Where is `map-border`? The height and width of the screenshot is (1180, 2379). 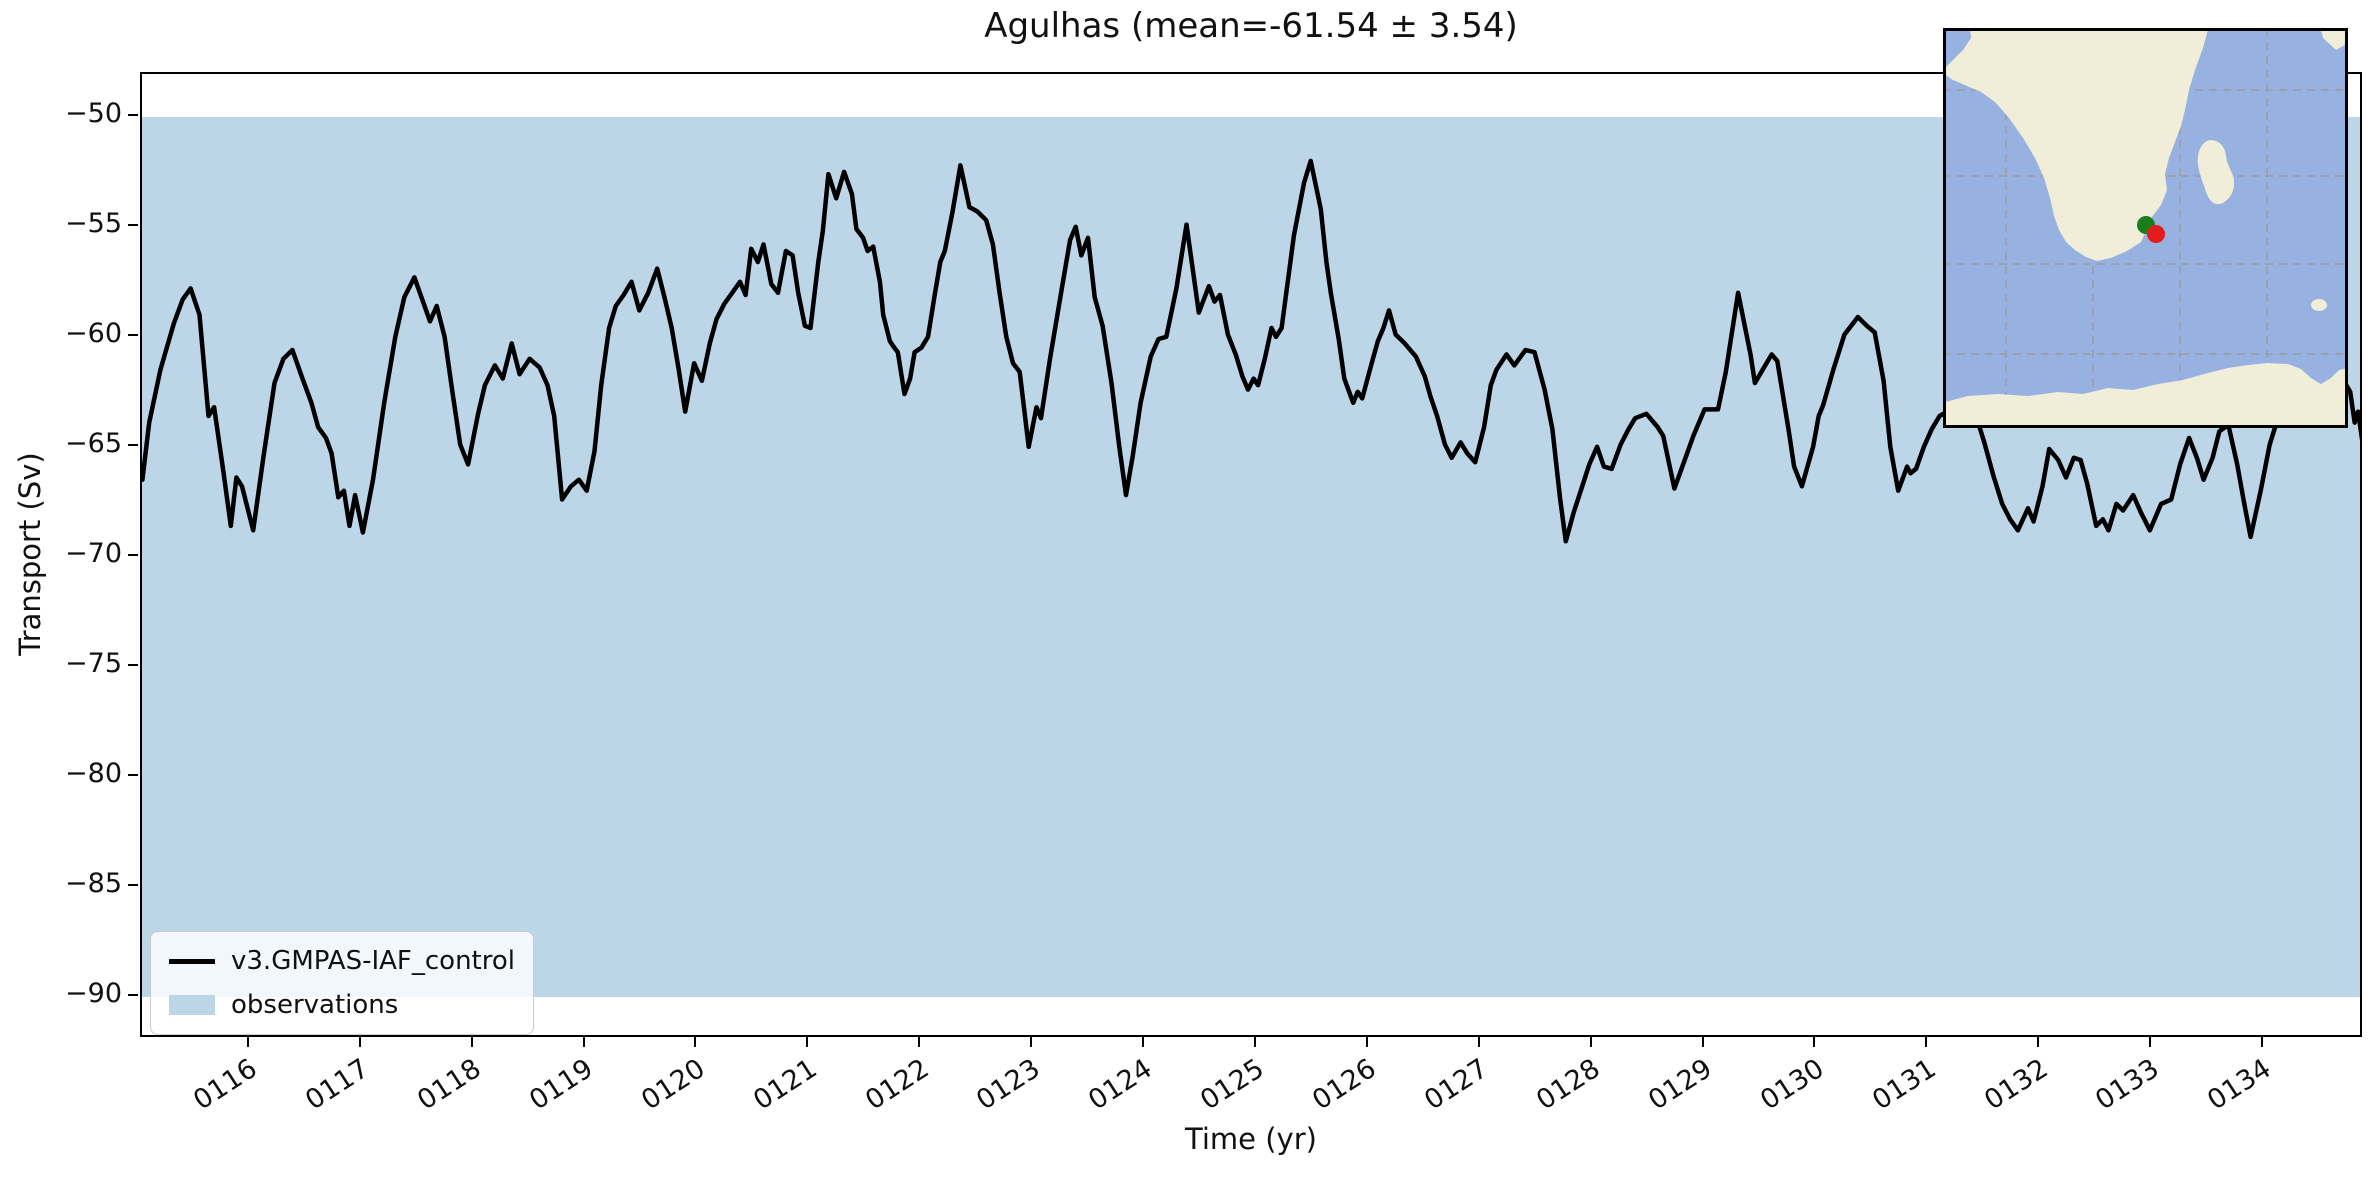
map-border is located at coordinates (2145, 228).